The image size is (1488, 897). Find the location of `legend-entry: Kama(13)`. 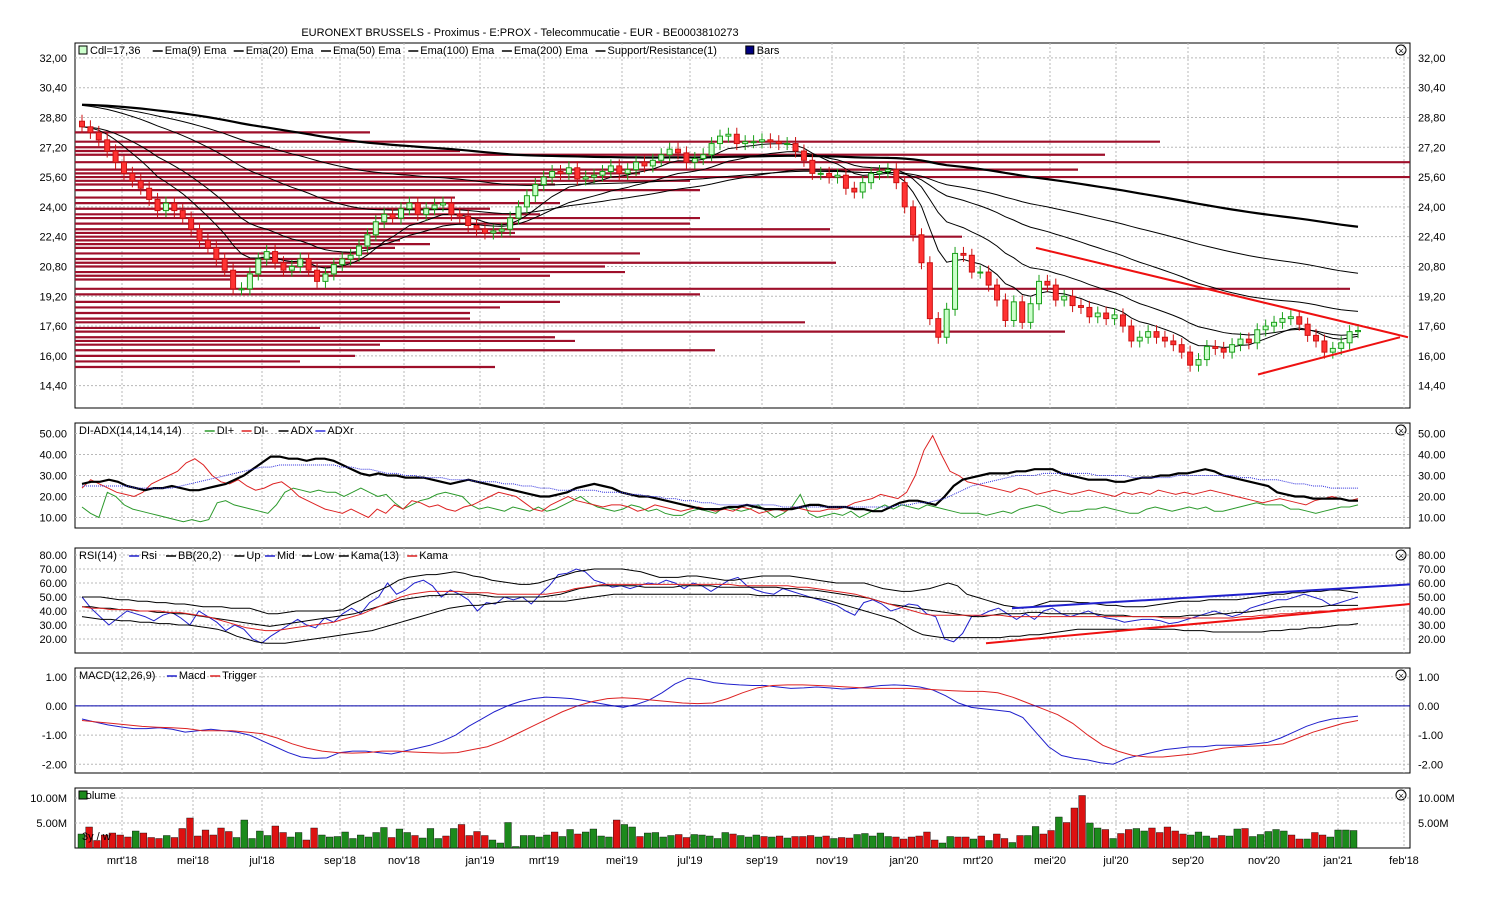

legend-entry: Kama(13) is located at coordinates (375, 556).